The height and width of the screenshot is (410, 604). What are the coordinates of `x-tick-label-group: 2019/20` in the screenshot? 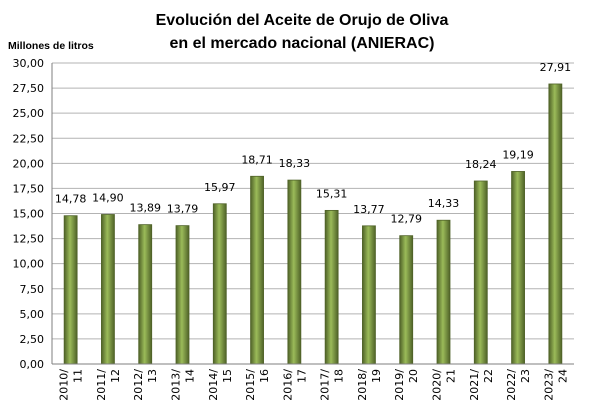 It's located at (406, 385).